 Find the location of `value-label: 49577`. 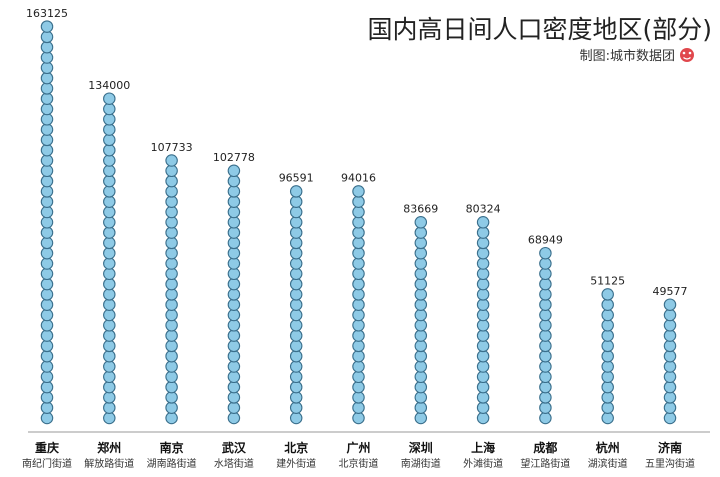

value-label: 49577 is located at coordinates (670, 291).